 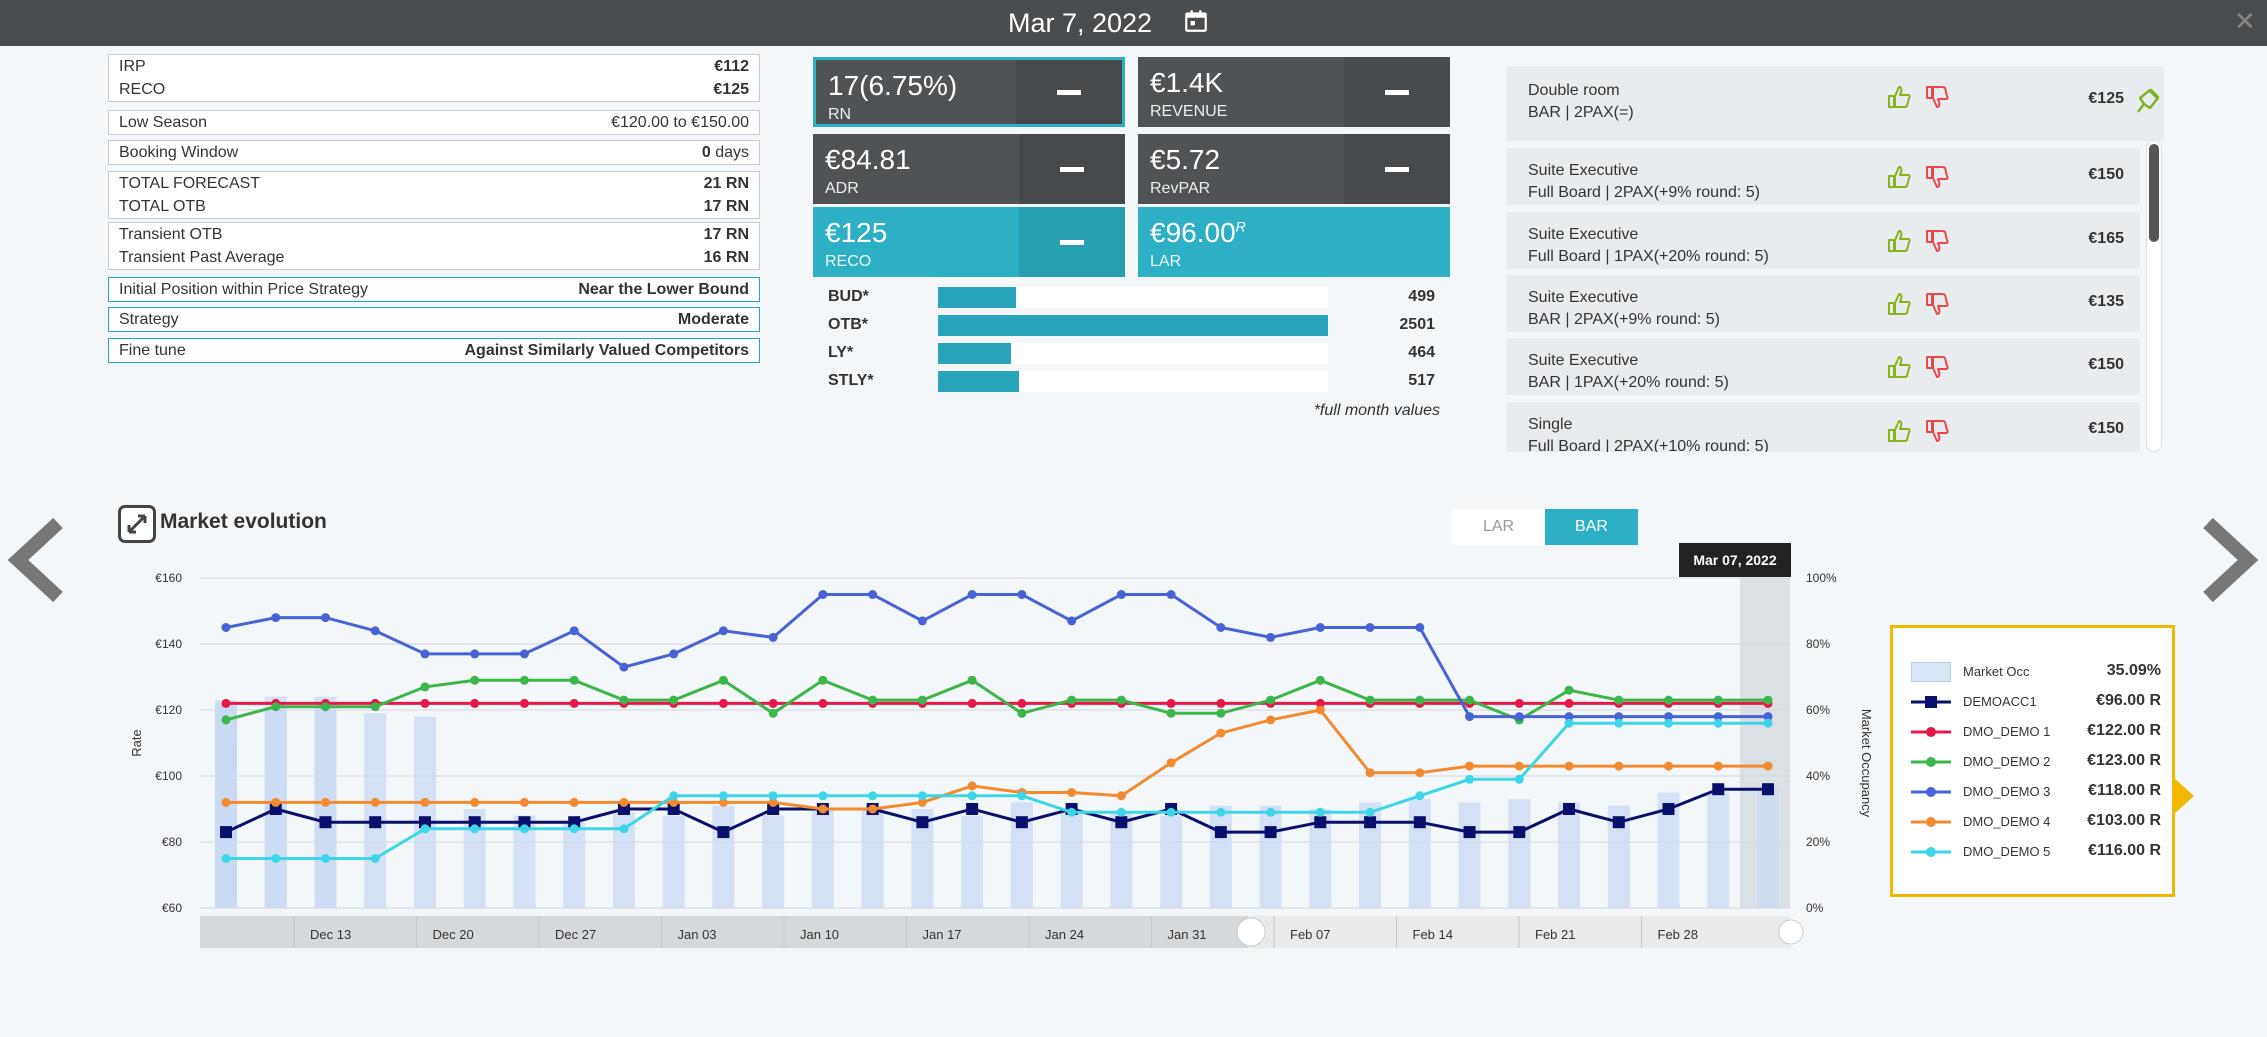 I want to click on rn-value: 17(6.75%), so click(x=893, y=85).